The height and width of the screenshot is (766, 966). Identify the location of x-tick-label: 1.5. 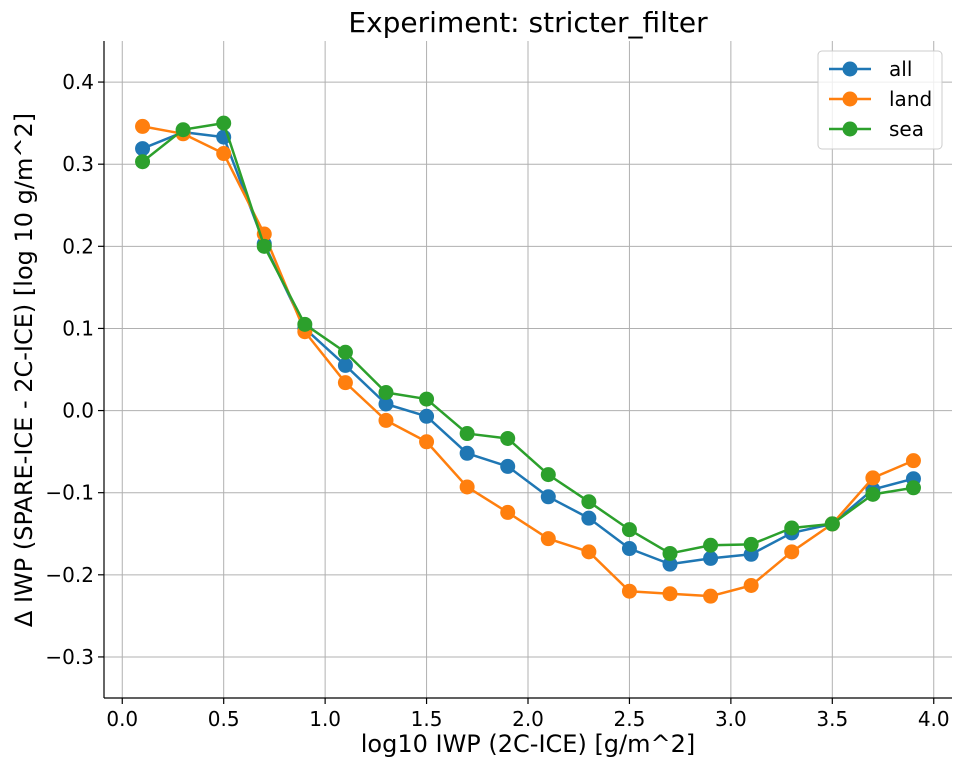
(427, 719).